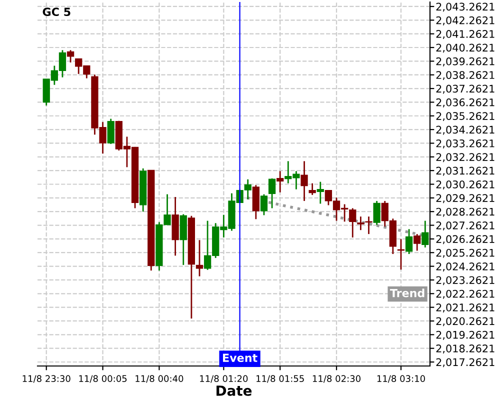  What do you see at coordinates (465, 157) in the screenshot?
I see `y-tick-label: 2,032.2621` at bounding box center [465, 157].